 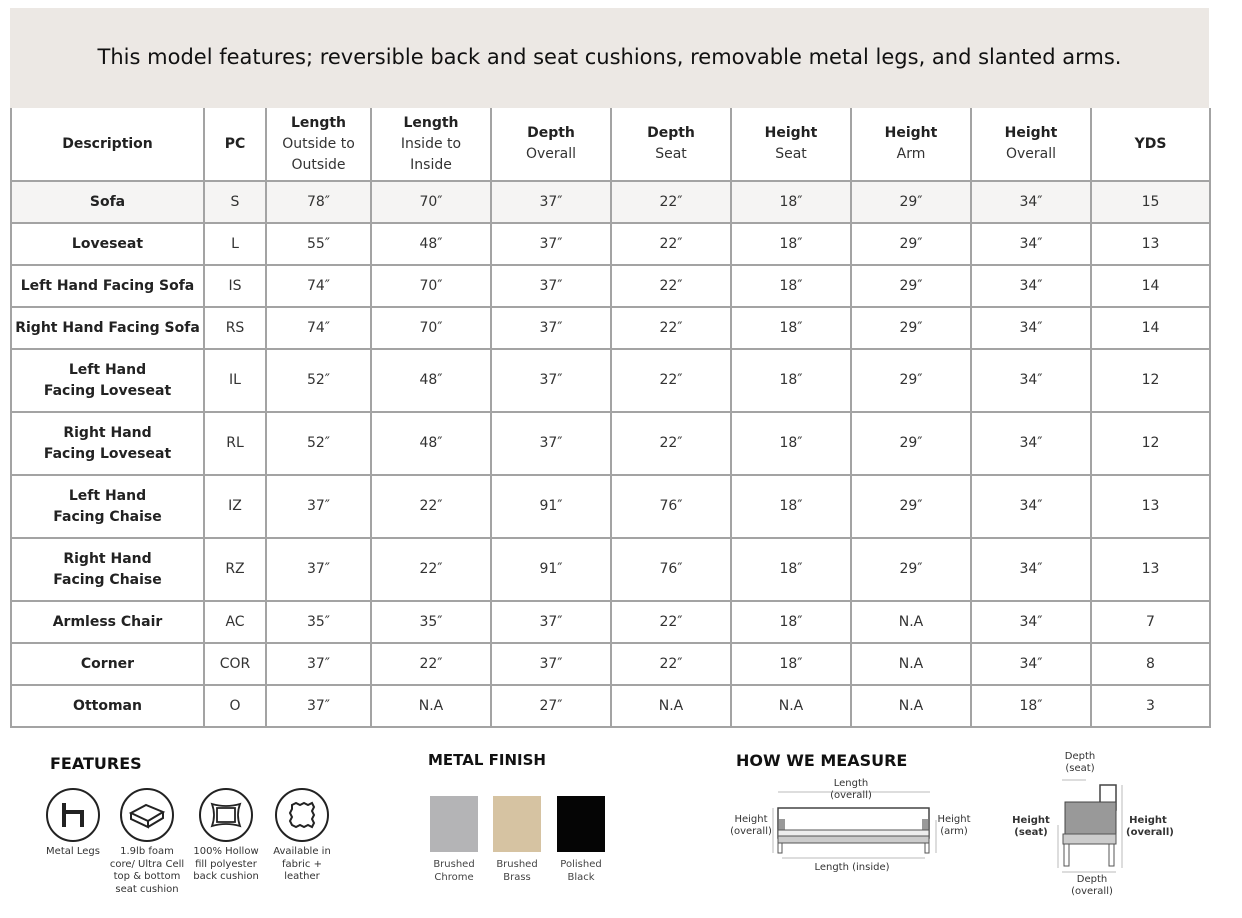 What do you see at coordinates (235, 286) in the screenshot?
I see `table-cell: IS` at bounding box center [235, 286].